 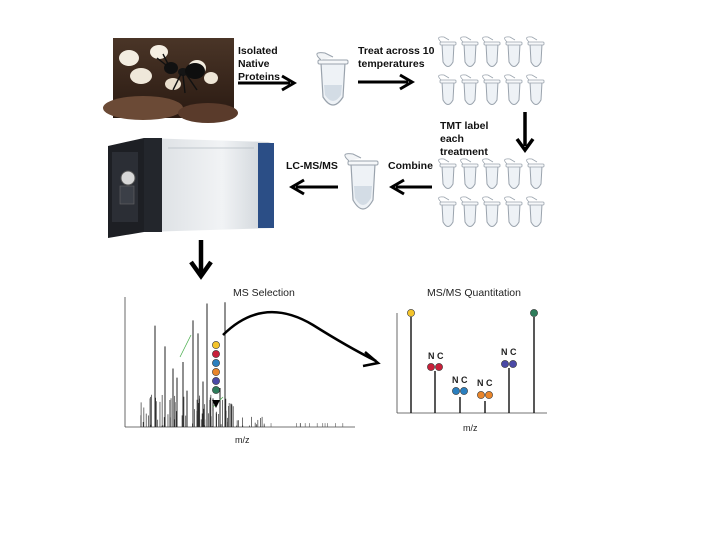 What do you see at coordinates (301, 339) in the screenshot?
I see `curved-arrow` at bounding box center [301, 339].